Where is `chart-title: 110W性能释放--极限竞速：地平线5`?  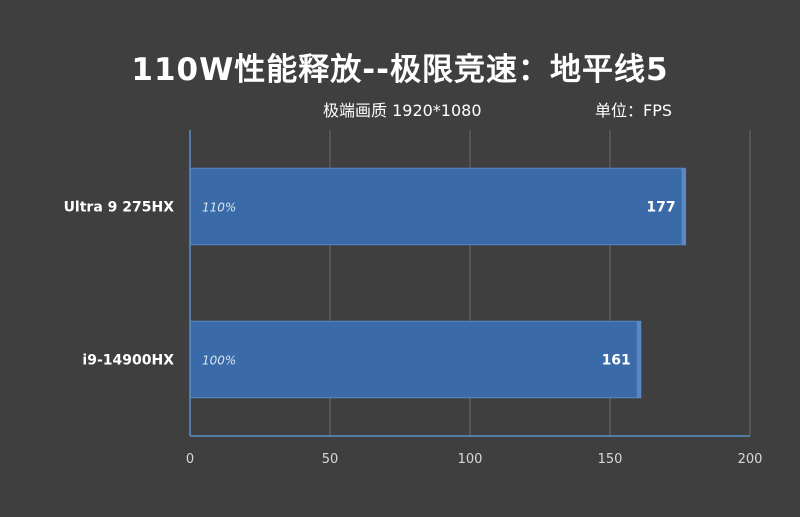
chart-title: 110W性能释放--极限竞速：地平线5 is located at coordinates (400, 70).